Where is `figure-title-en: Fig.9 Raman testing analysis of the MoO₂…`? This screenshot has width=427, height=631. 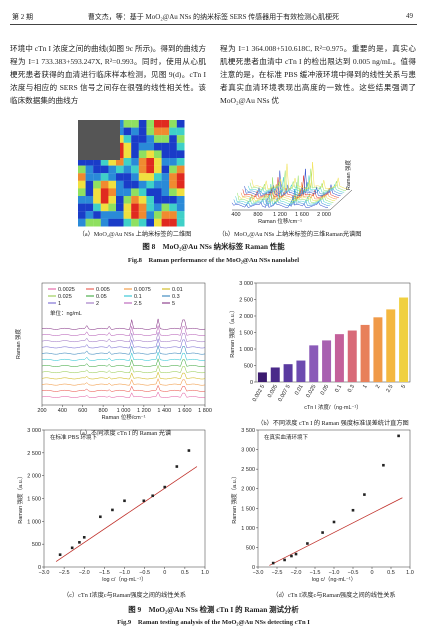
figure-title-en: Fig.9 Raman testing analysis of the MoO₂… is located at coordinates (213, 622).